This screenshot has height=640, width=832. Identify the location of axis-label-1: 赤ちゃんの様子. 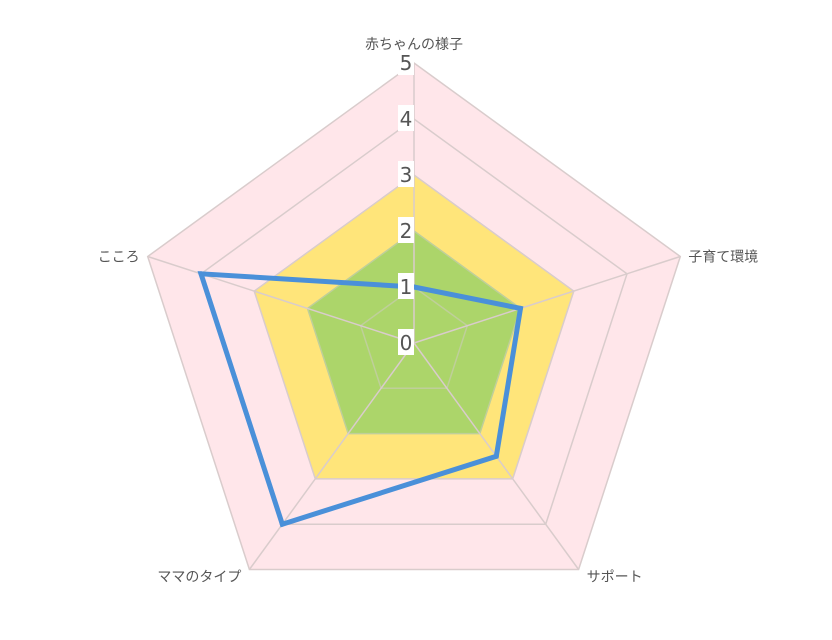
(414, 45).